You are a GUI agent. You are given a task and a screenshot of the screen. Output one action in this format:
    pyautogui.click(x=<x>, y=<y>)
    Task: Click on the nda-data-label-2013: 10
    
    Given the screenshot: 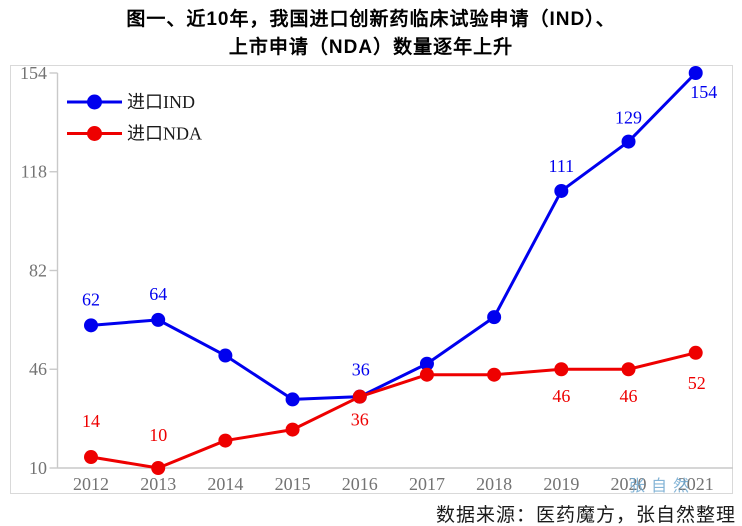 What is the action you would take?
    pyautogui.click(x=158, y=435)
    